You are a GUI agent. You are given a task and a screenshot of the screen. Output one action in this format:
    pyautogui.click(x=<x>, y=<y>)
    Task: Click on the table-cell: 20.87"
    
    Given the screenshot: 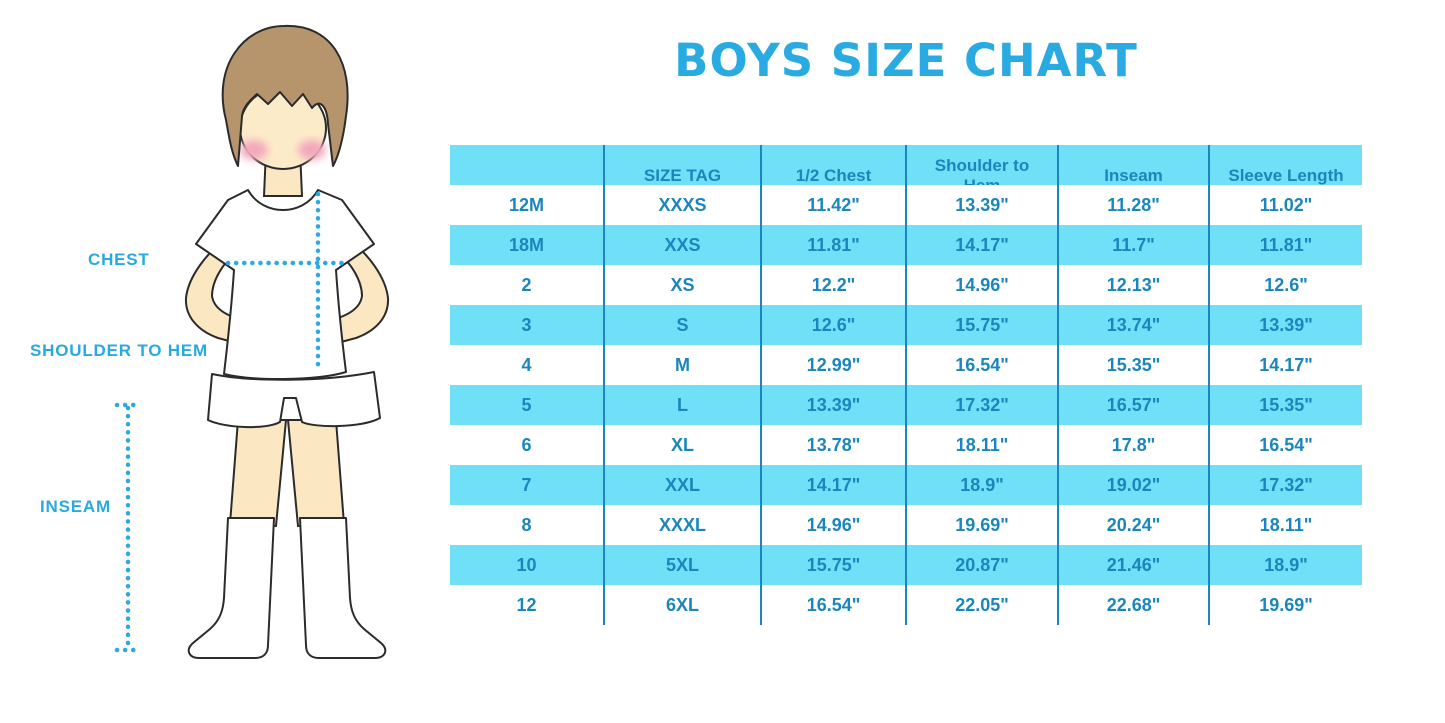 What is the action you would take?
    pyautogui.click(x=981, y=565)
    